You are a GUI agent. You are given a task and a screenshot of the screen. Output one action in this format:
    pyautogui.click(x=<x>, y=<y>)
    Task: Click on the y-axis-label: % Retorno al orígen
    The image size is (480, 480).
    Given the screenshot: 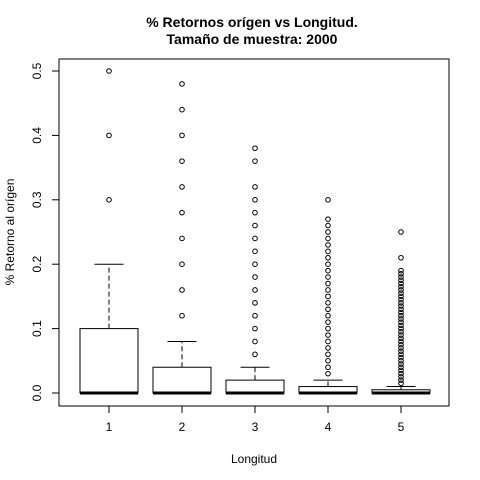 What is the action you would take?
    pyautogui.click(x=10, y=232)
    